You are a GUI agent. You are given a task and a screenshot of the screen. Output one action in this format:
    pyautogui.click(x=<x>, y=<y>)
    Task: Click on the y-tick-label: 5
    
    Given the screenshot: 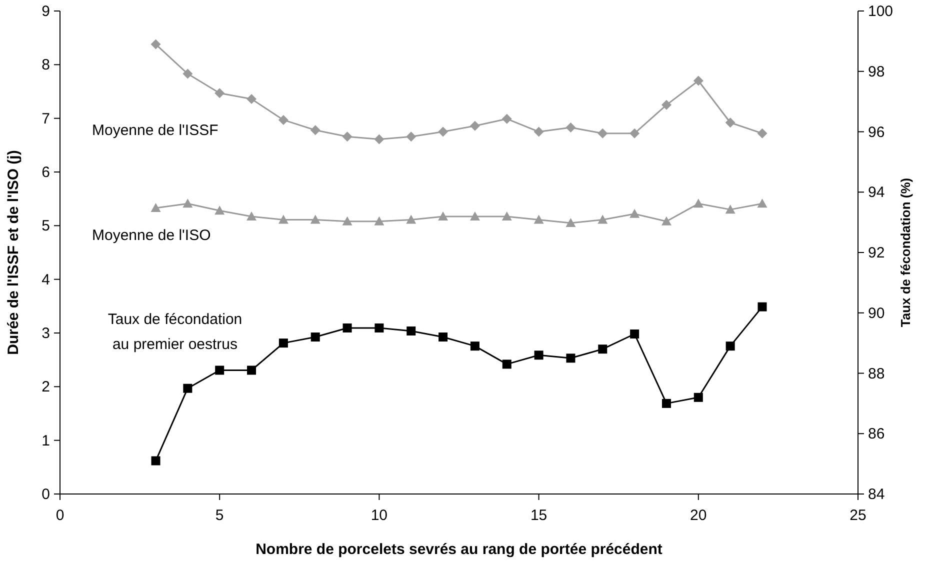 What is the action you would take?
    pyautogui.click(x=46, y=226)
    